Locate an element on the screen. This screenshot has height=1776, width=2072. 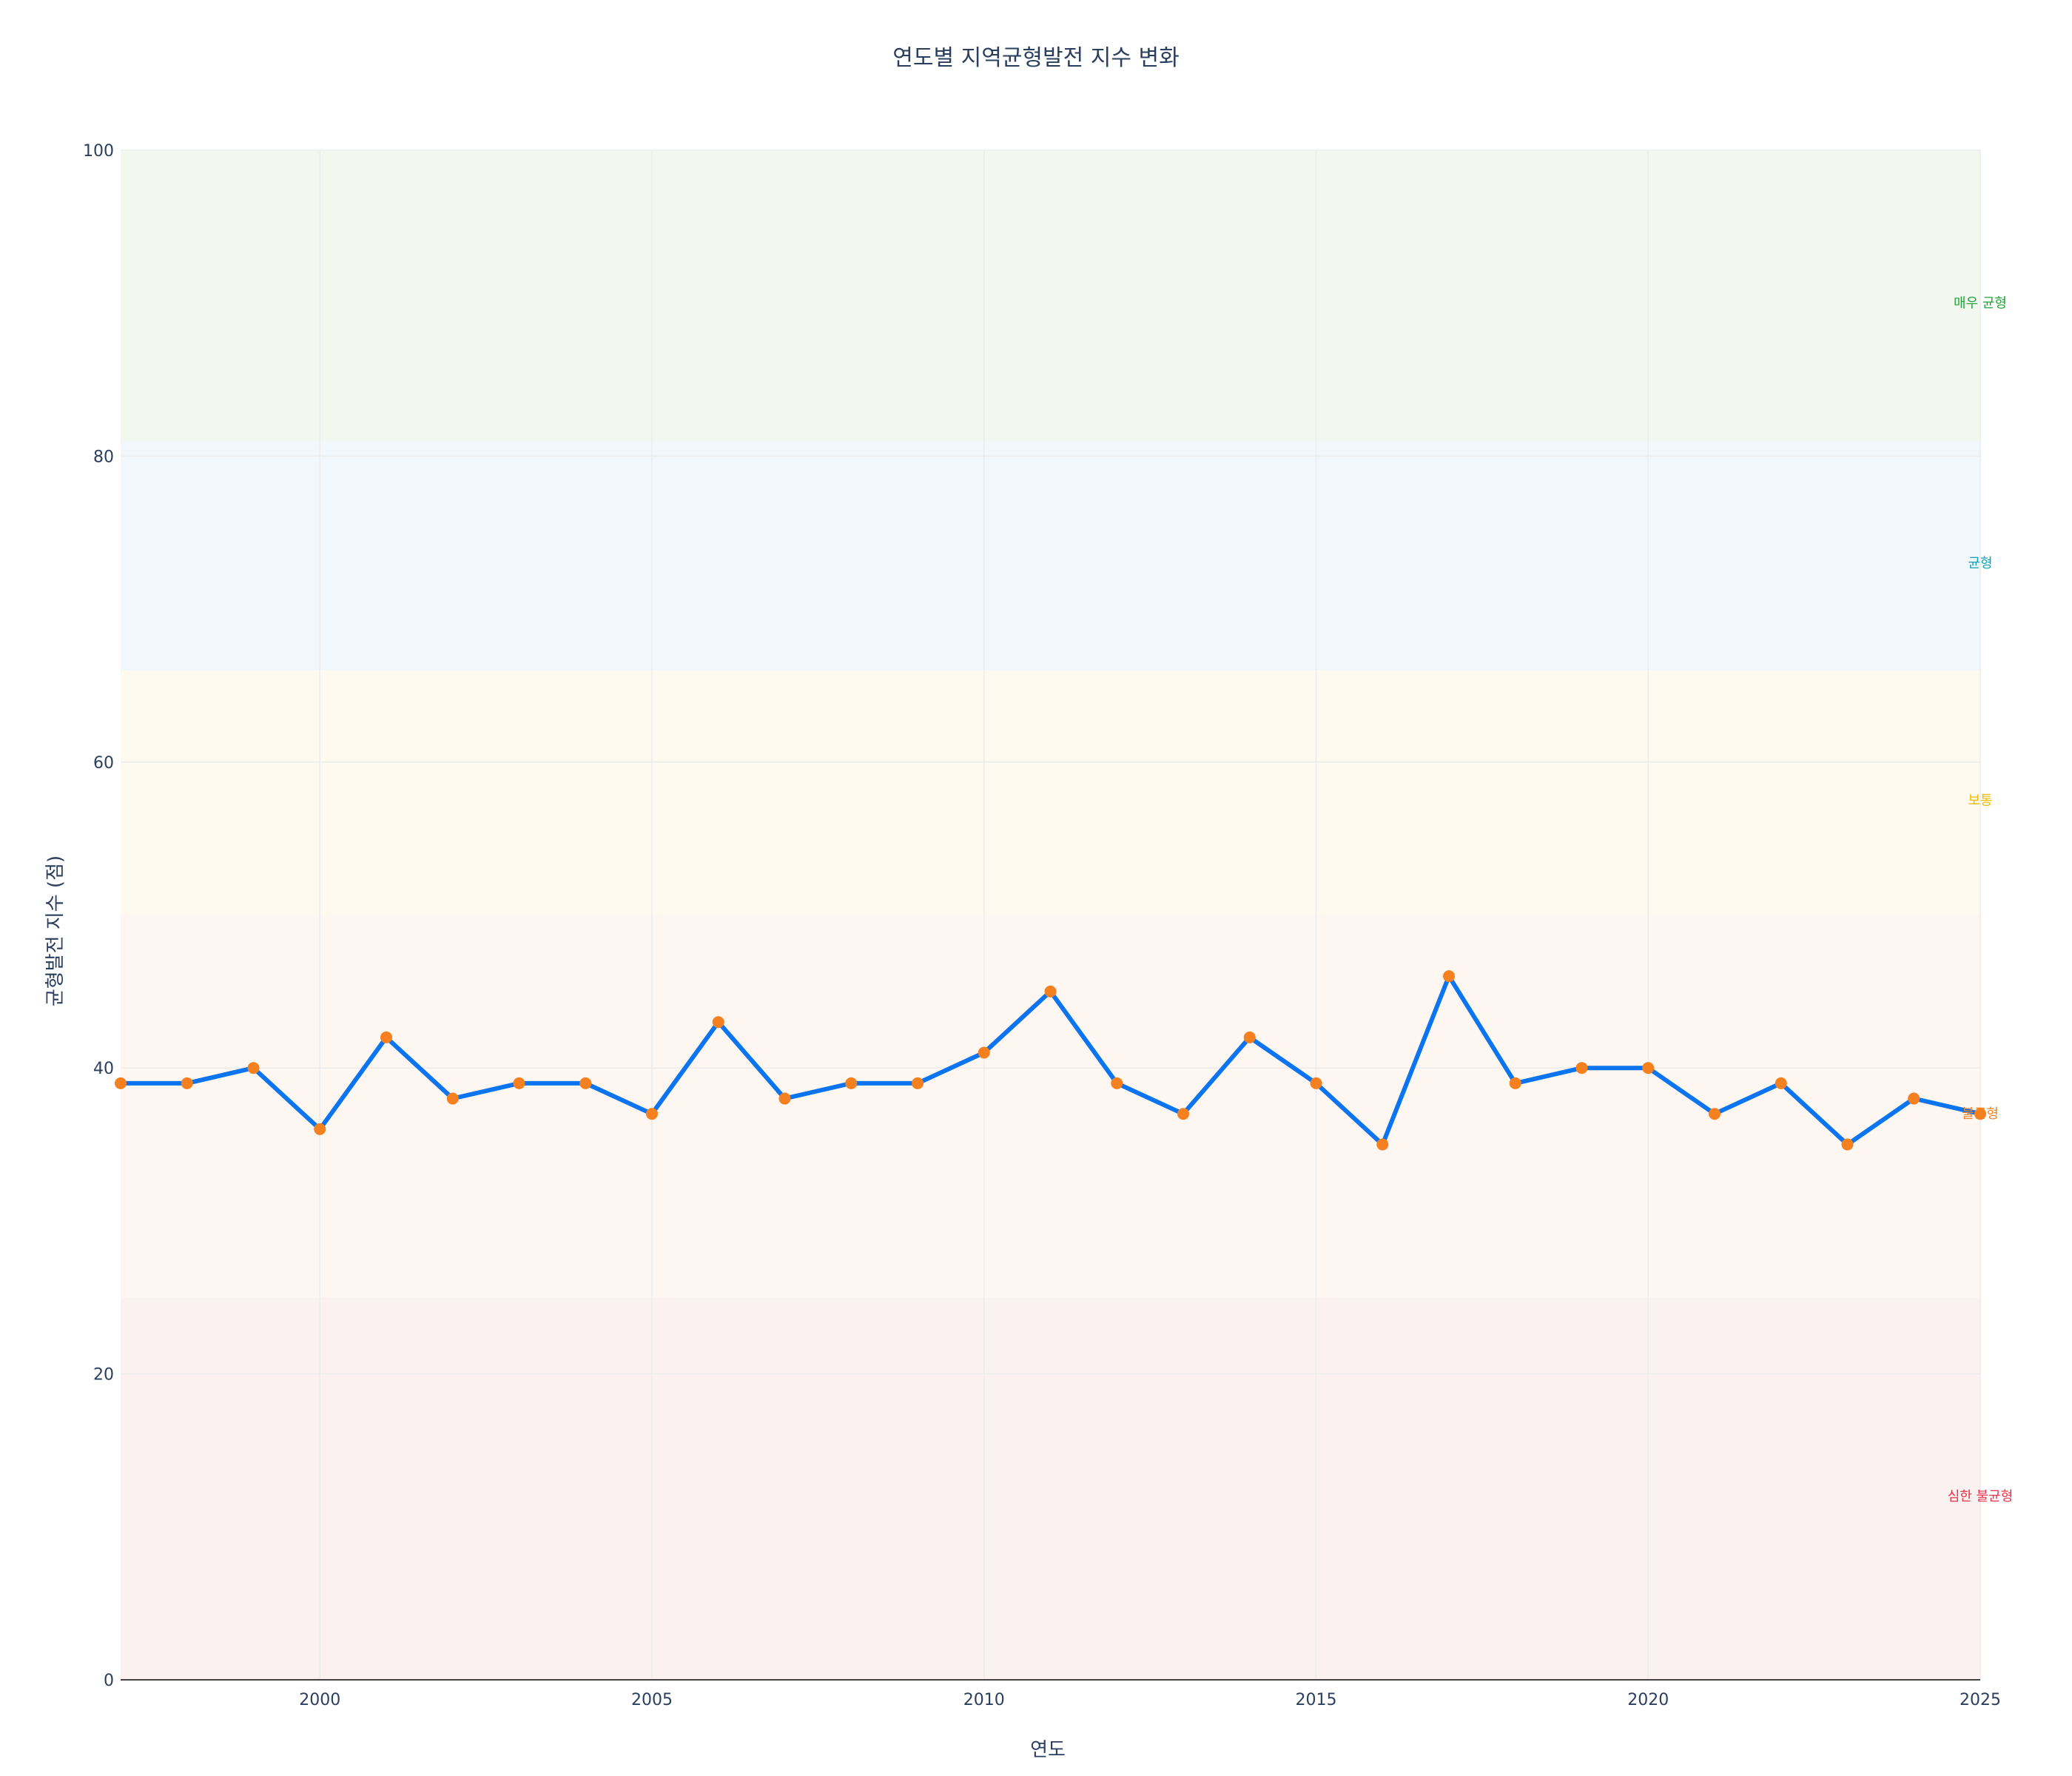
data-point-2007 is located at coordinates (784, 1098).